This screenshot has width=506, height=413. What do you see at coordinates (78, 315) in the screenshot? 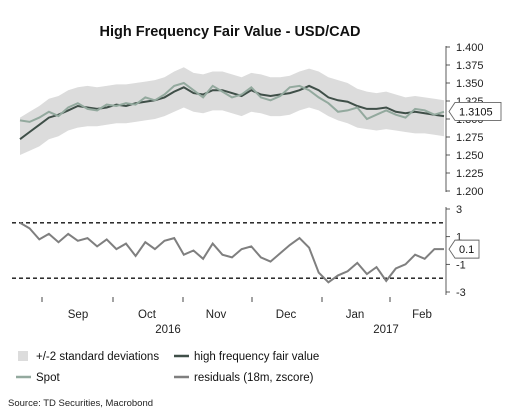
I see `x-tick-label: Sep` at bounding box center [78, 315].